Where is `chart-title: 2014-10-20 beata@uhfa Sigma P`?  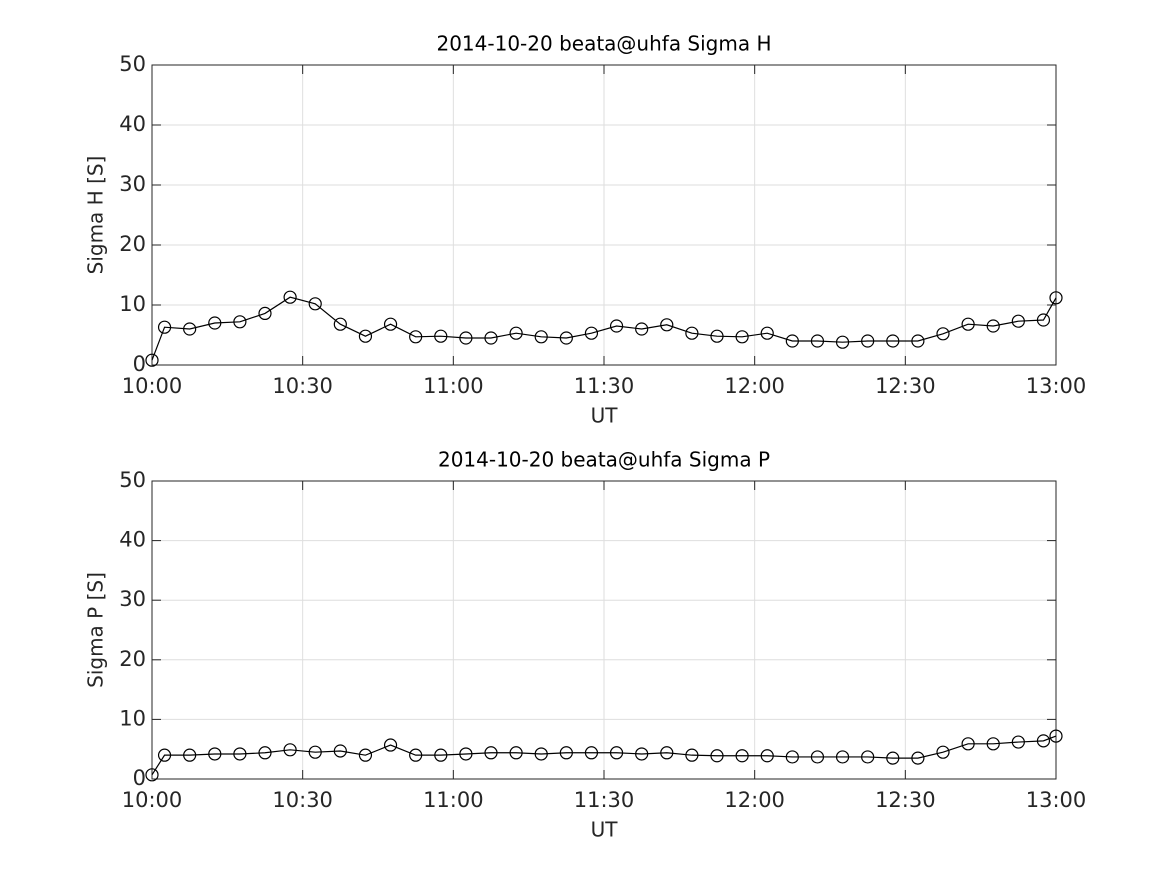
chart-title: 2014-10-20 beata@uhfa Sigma P is located at coordinates (604, 460).